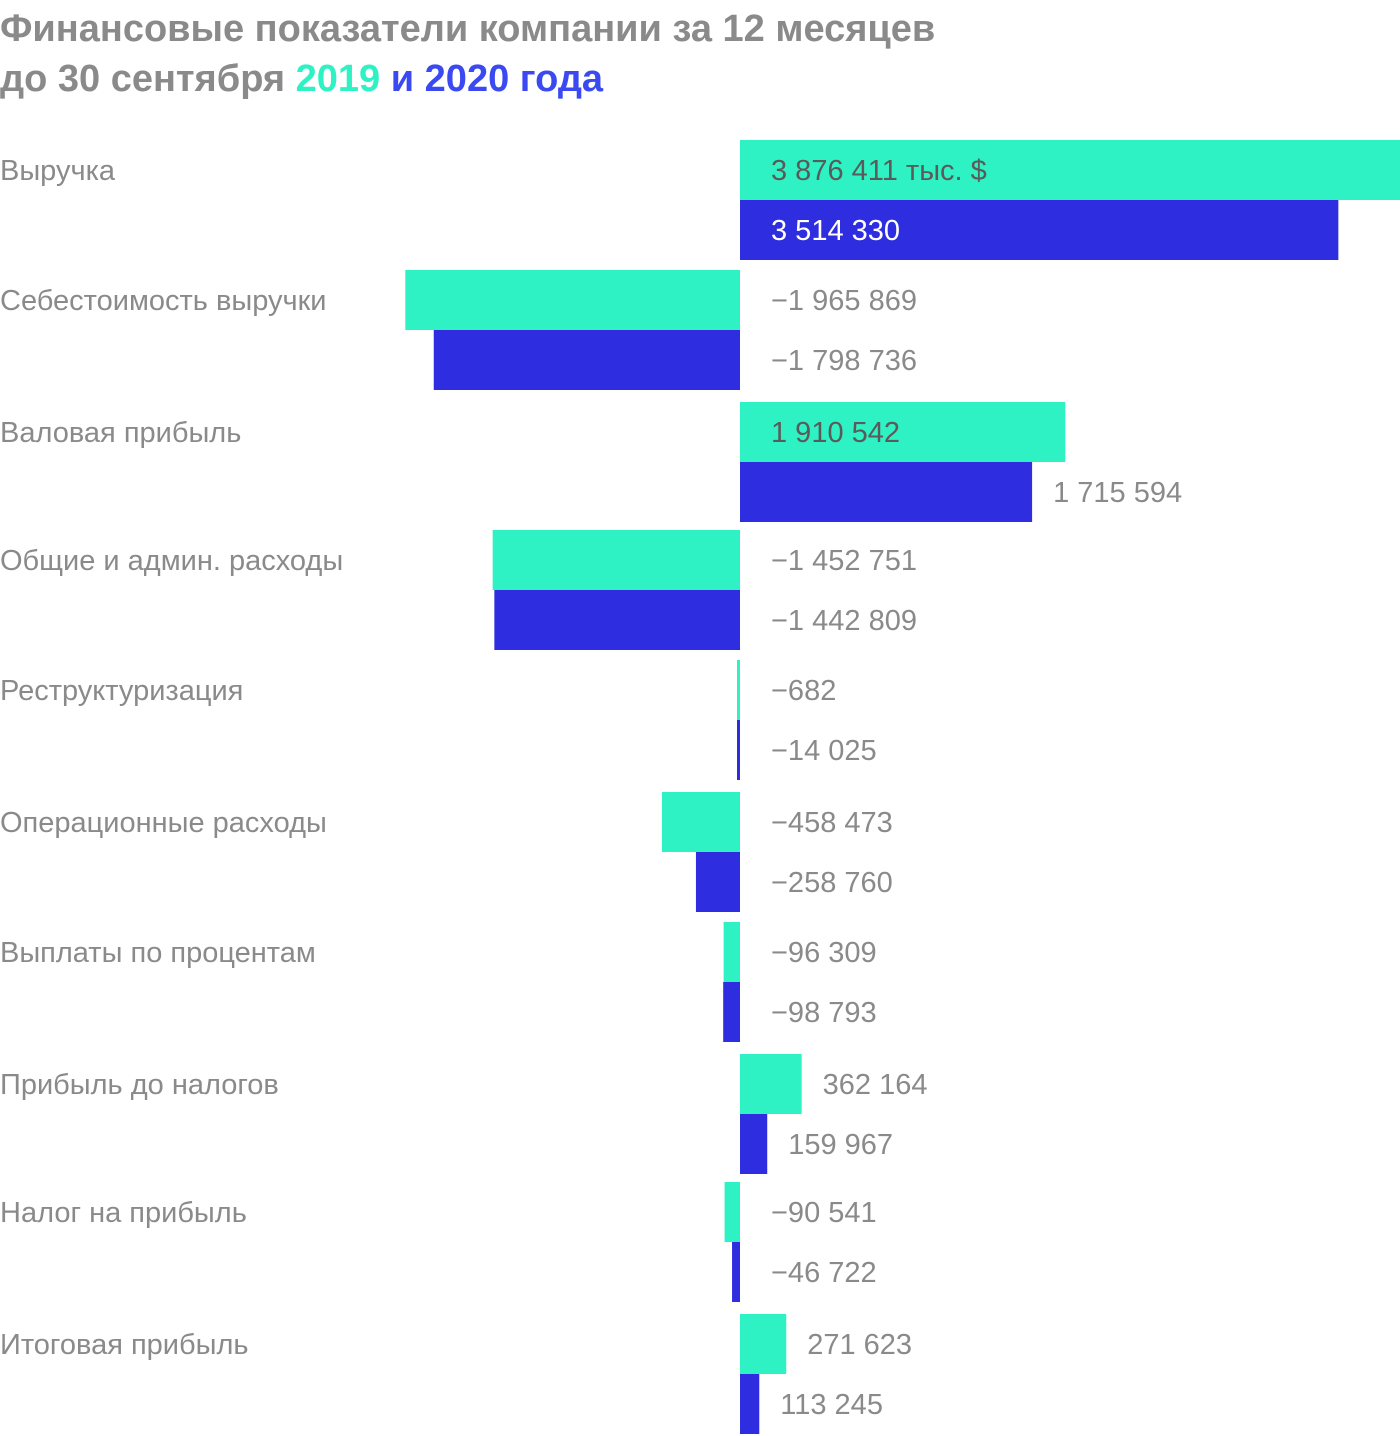 The height and width of the screenshot is (1436, 1400). I want to click on value-label-2020: −14 025, so click(824, 751).